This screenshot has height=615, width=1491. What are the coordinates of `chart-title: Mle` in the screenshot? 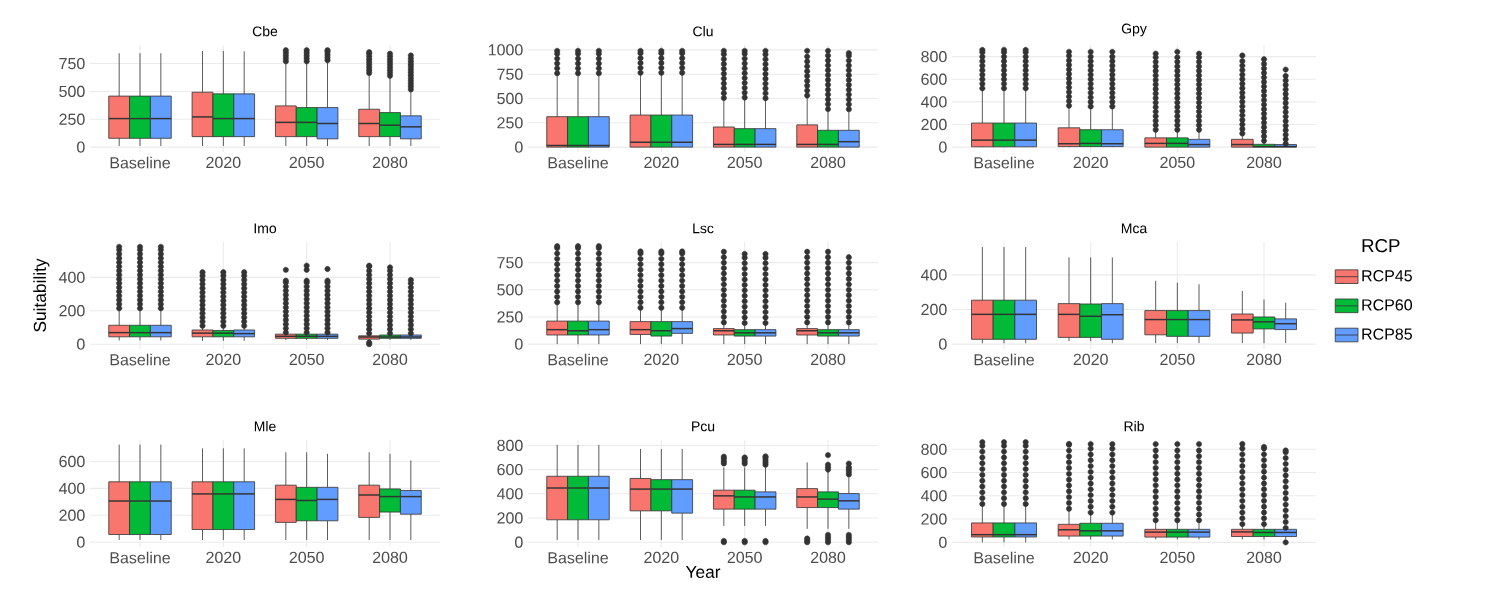 It's located at (265, 426).